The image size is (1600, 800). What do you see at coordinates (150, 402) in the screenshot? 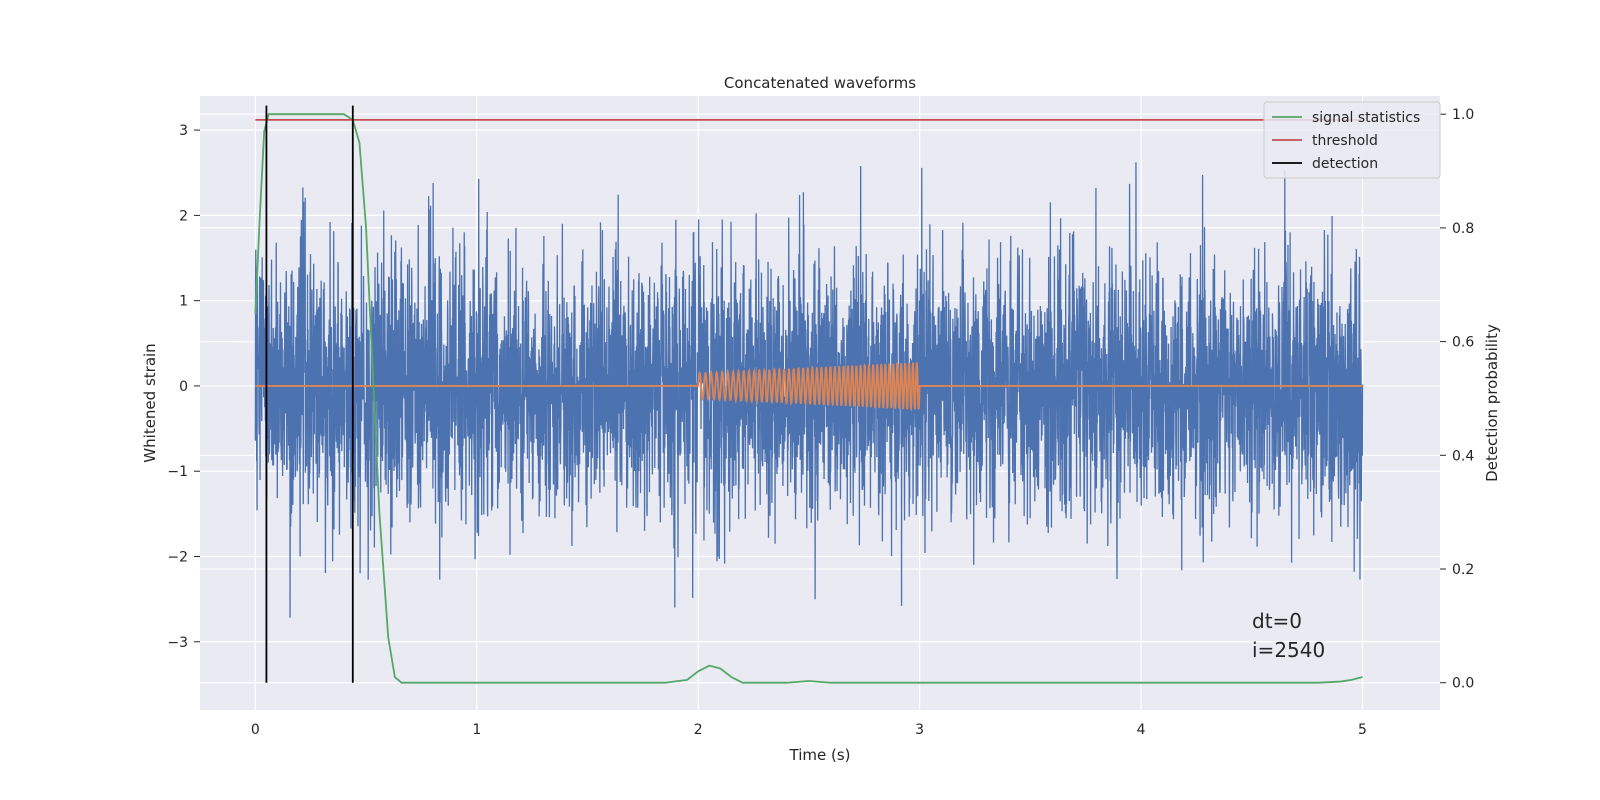
I see `y-axis-label-left: Whitened strain` at bounding box center [150, 402].